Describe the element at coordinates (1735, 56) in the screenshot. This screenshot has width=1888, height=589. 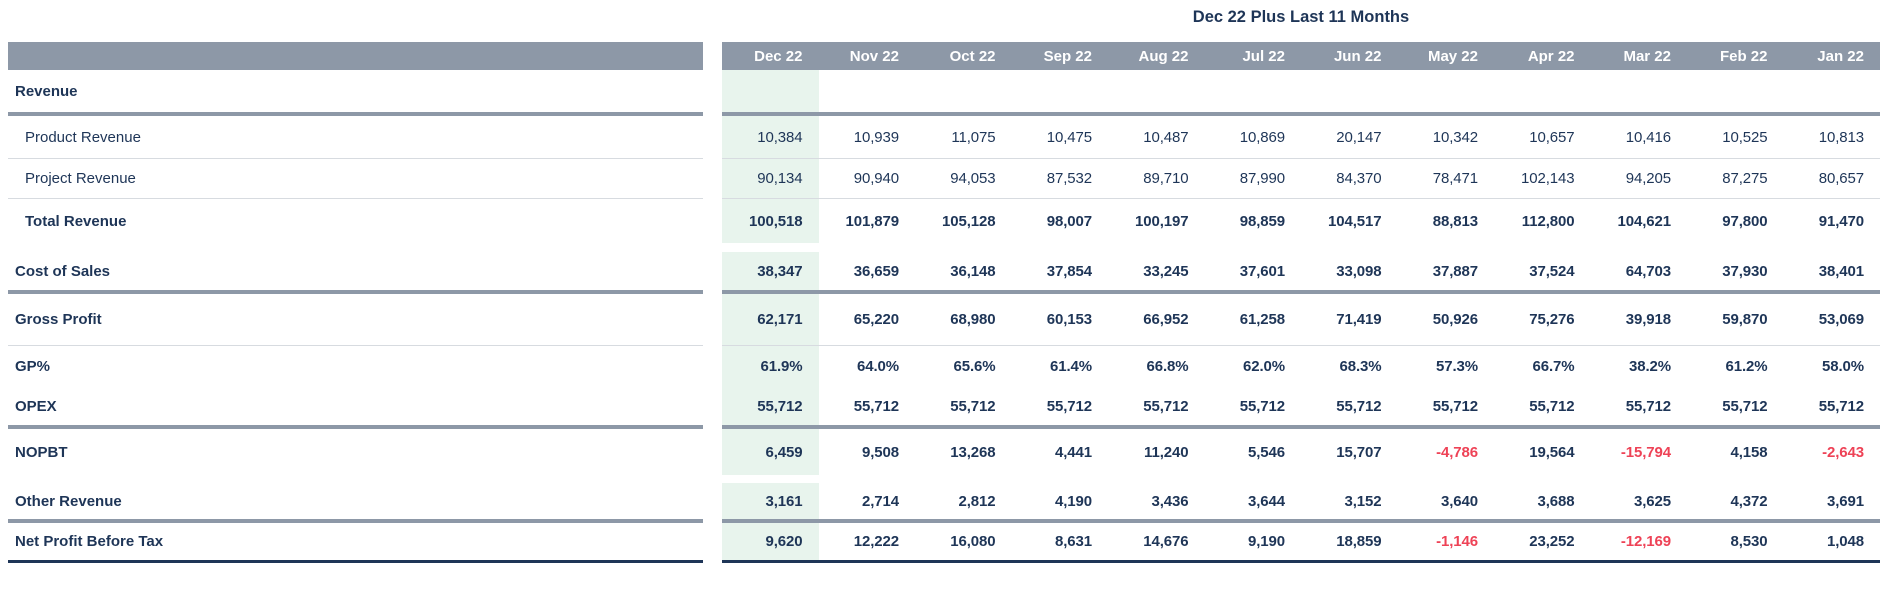
I see `column-header-feb-22: Feb 22` at that location.